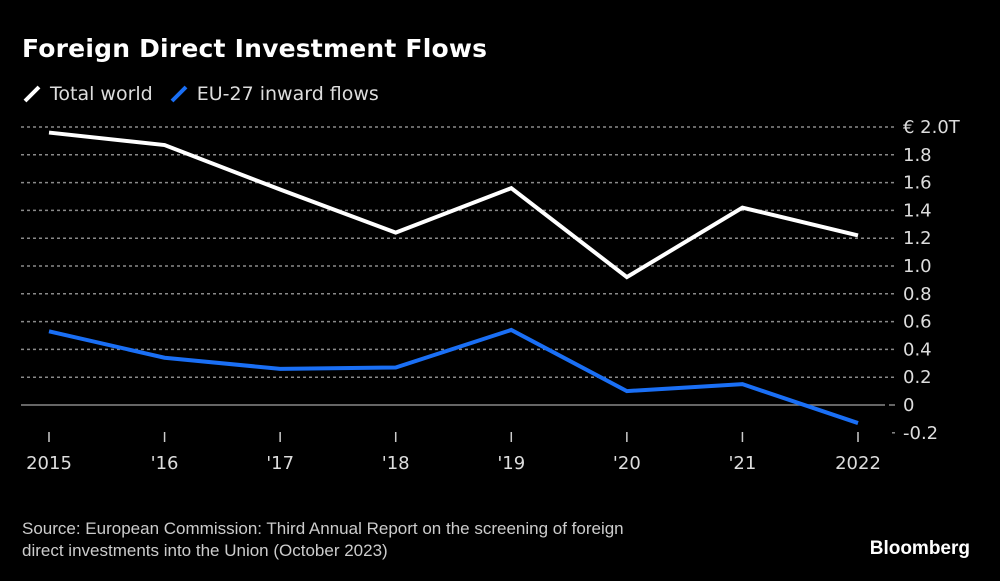  Describe the element at coordinates (917, 322) in the screenshot. I see `y-tick-label: 0.6` at that location.